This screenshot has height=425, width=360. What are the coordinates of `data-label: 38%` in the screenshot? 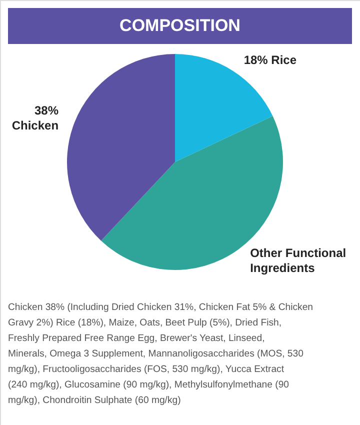 It's located at (46, 110).